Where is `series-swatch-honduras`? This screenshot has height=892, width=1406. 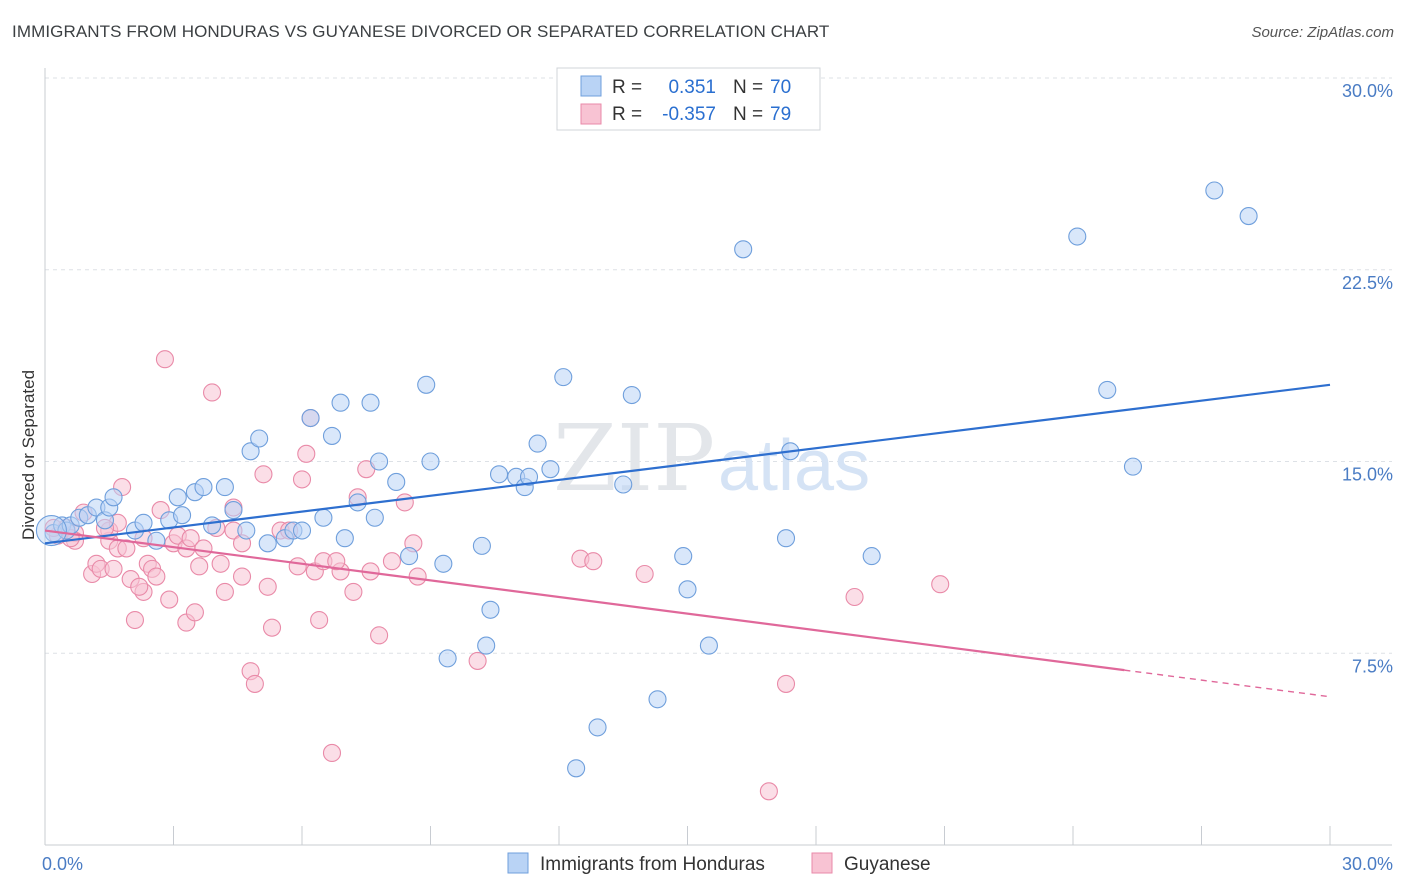 series-swatch-honduras is located at coordinates (518, 863).